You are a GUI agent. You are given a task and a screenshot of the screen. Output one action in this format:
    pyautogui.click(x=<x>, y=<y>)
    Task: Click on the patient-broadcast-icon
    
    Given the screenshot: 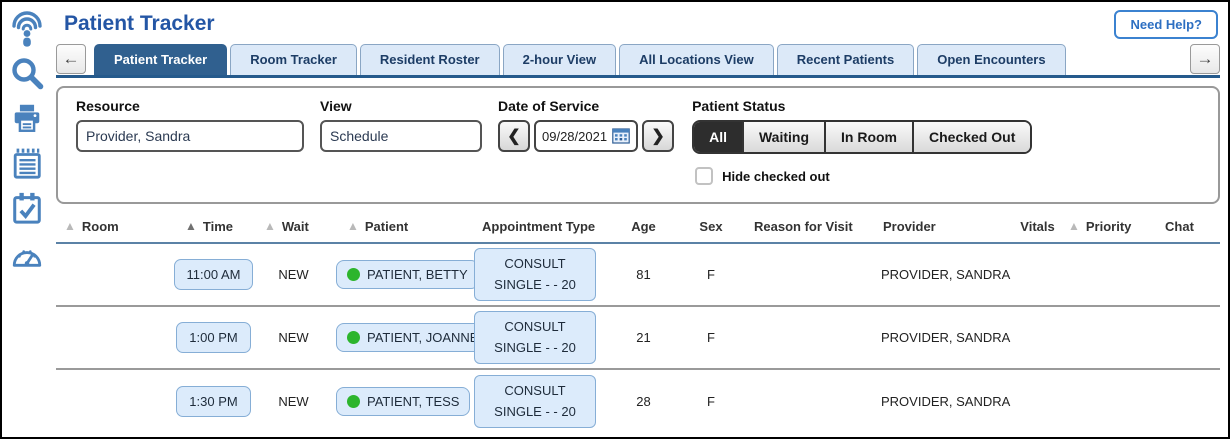 What is the action you would take?
    pyautogui.click(x=27, y=28)
    